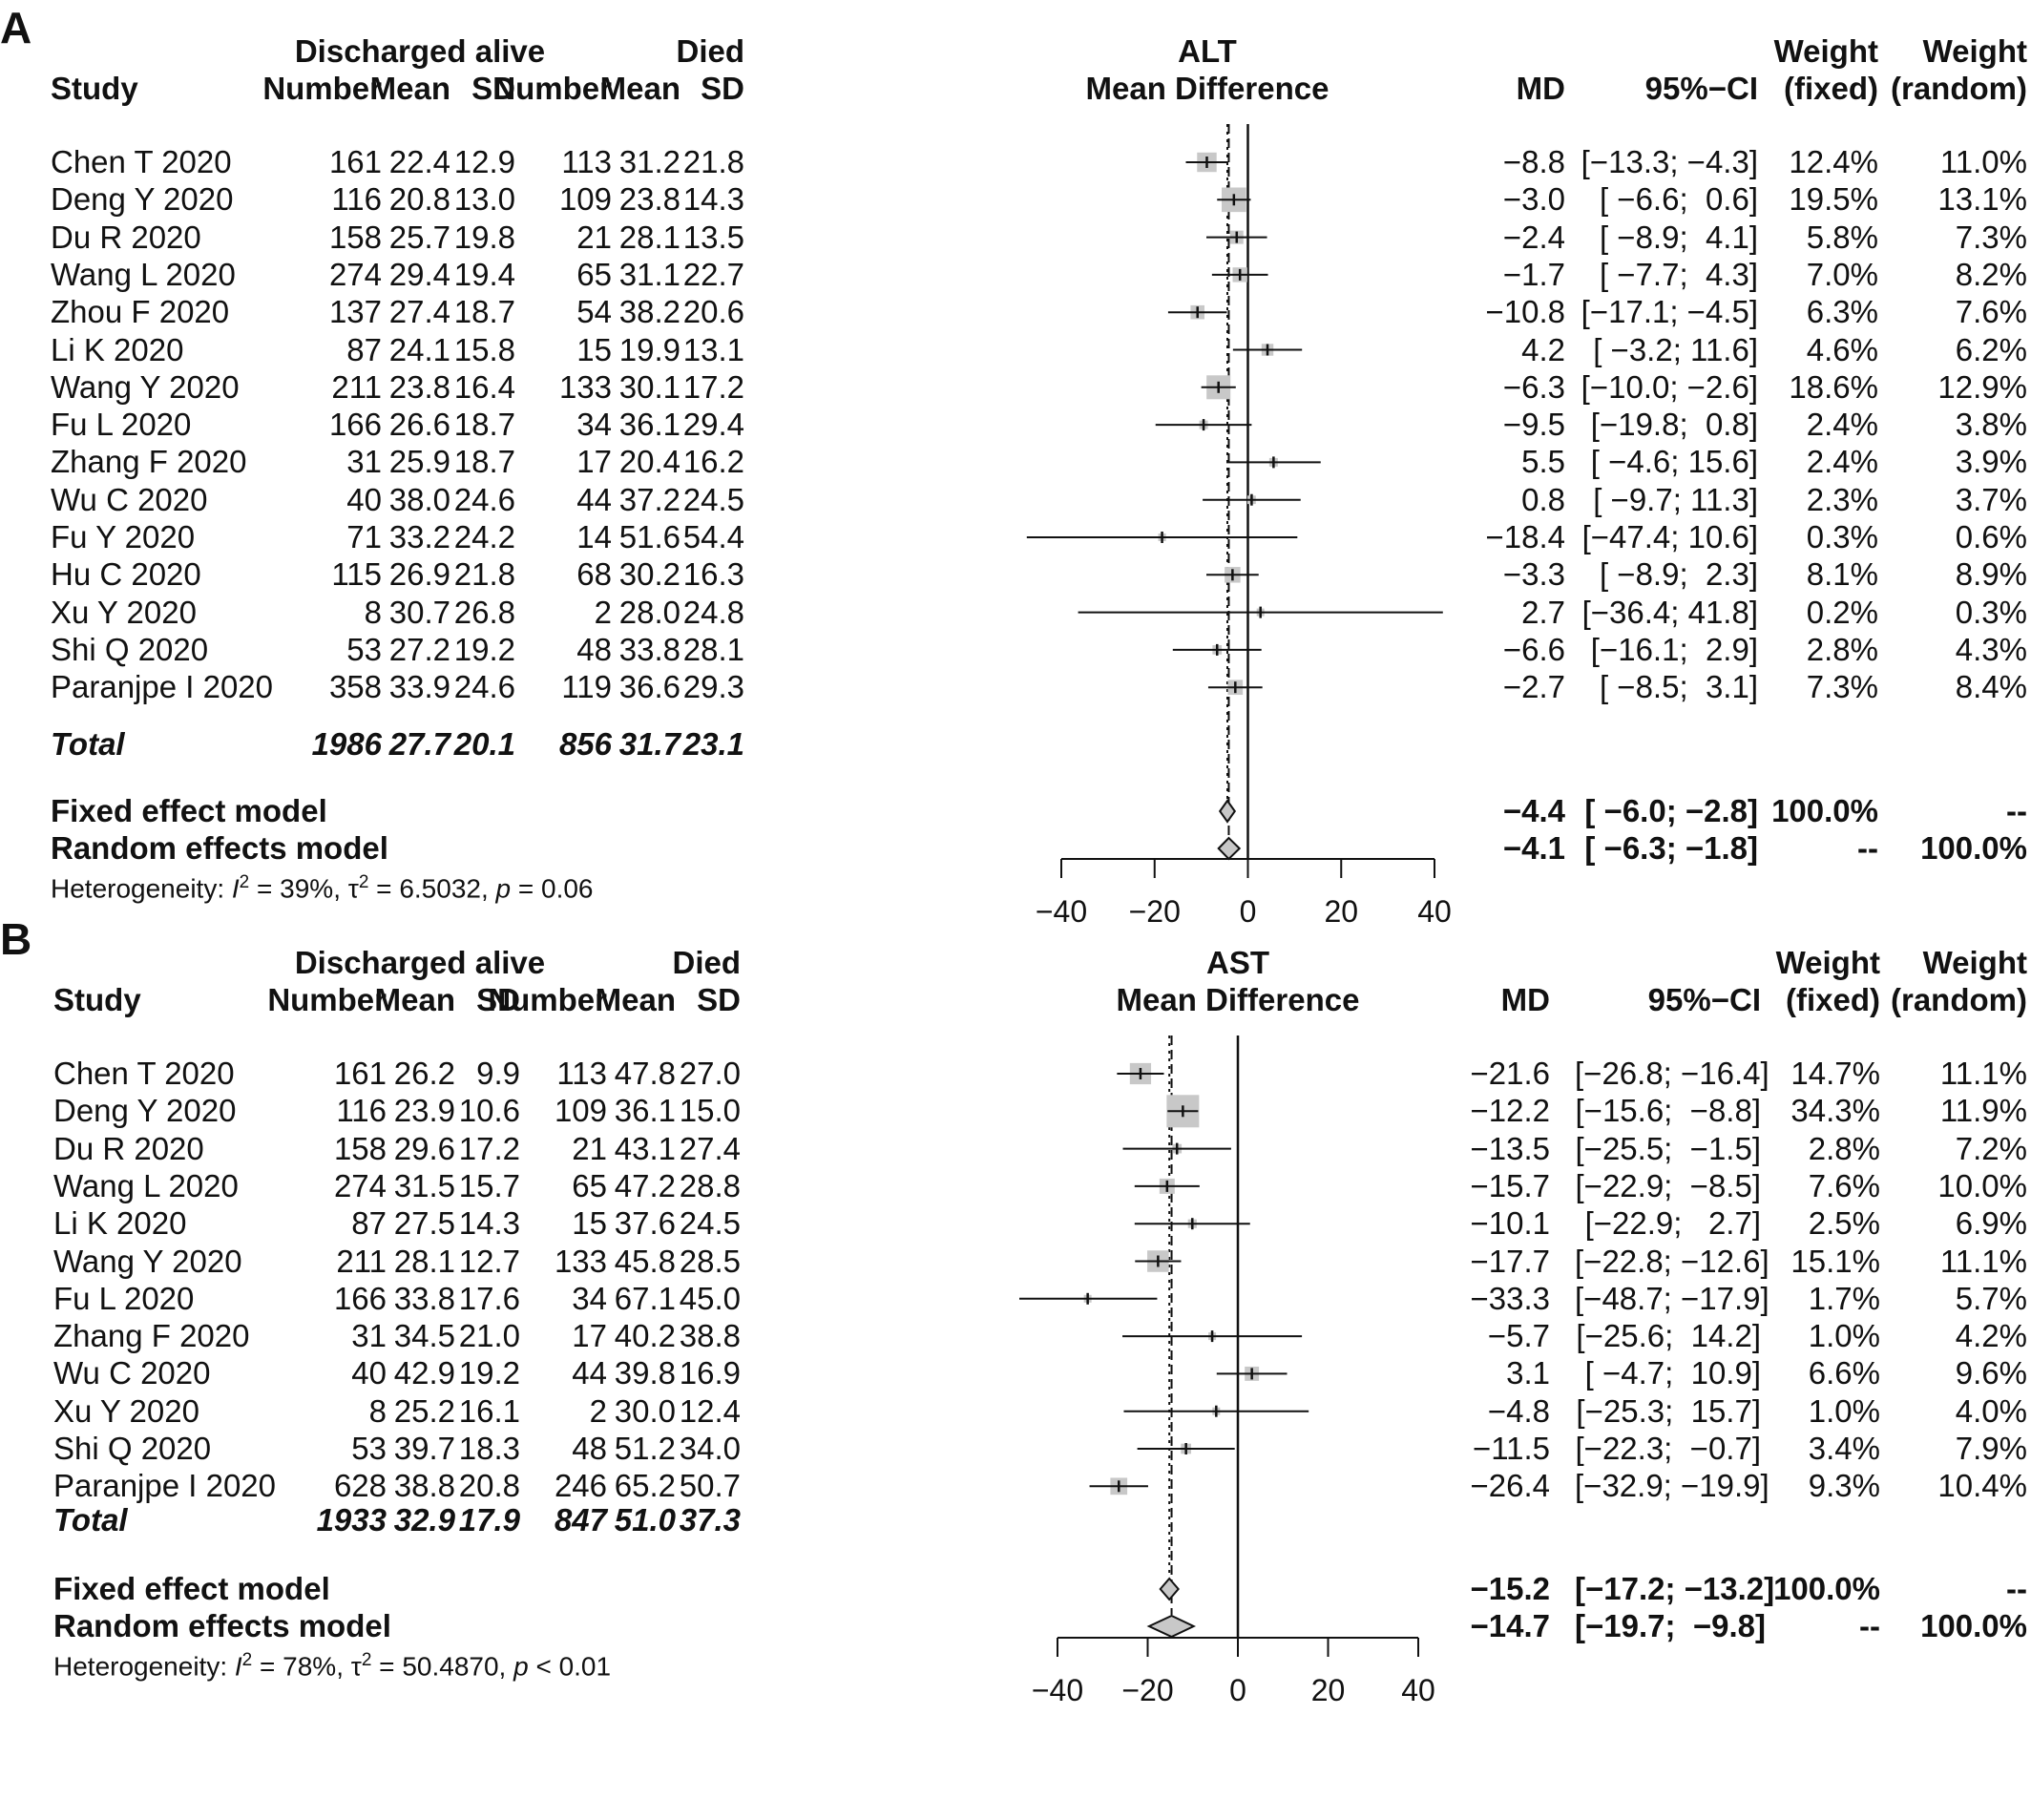  I want to click on mean1-cell: 20.8, so click(419, 199).